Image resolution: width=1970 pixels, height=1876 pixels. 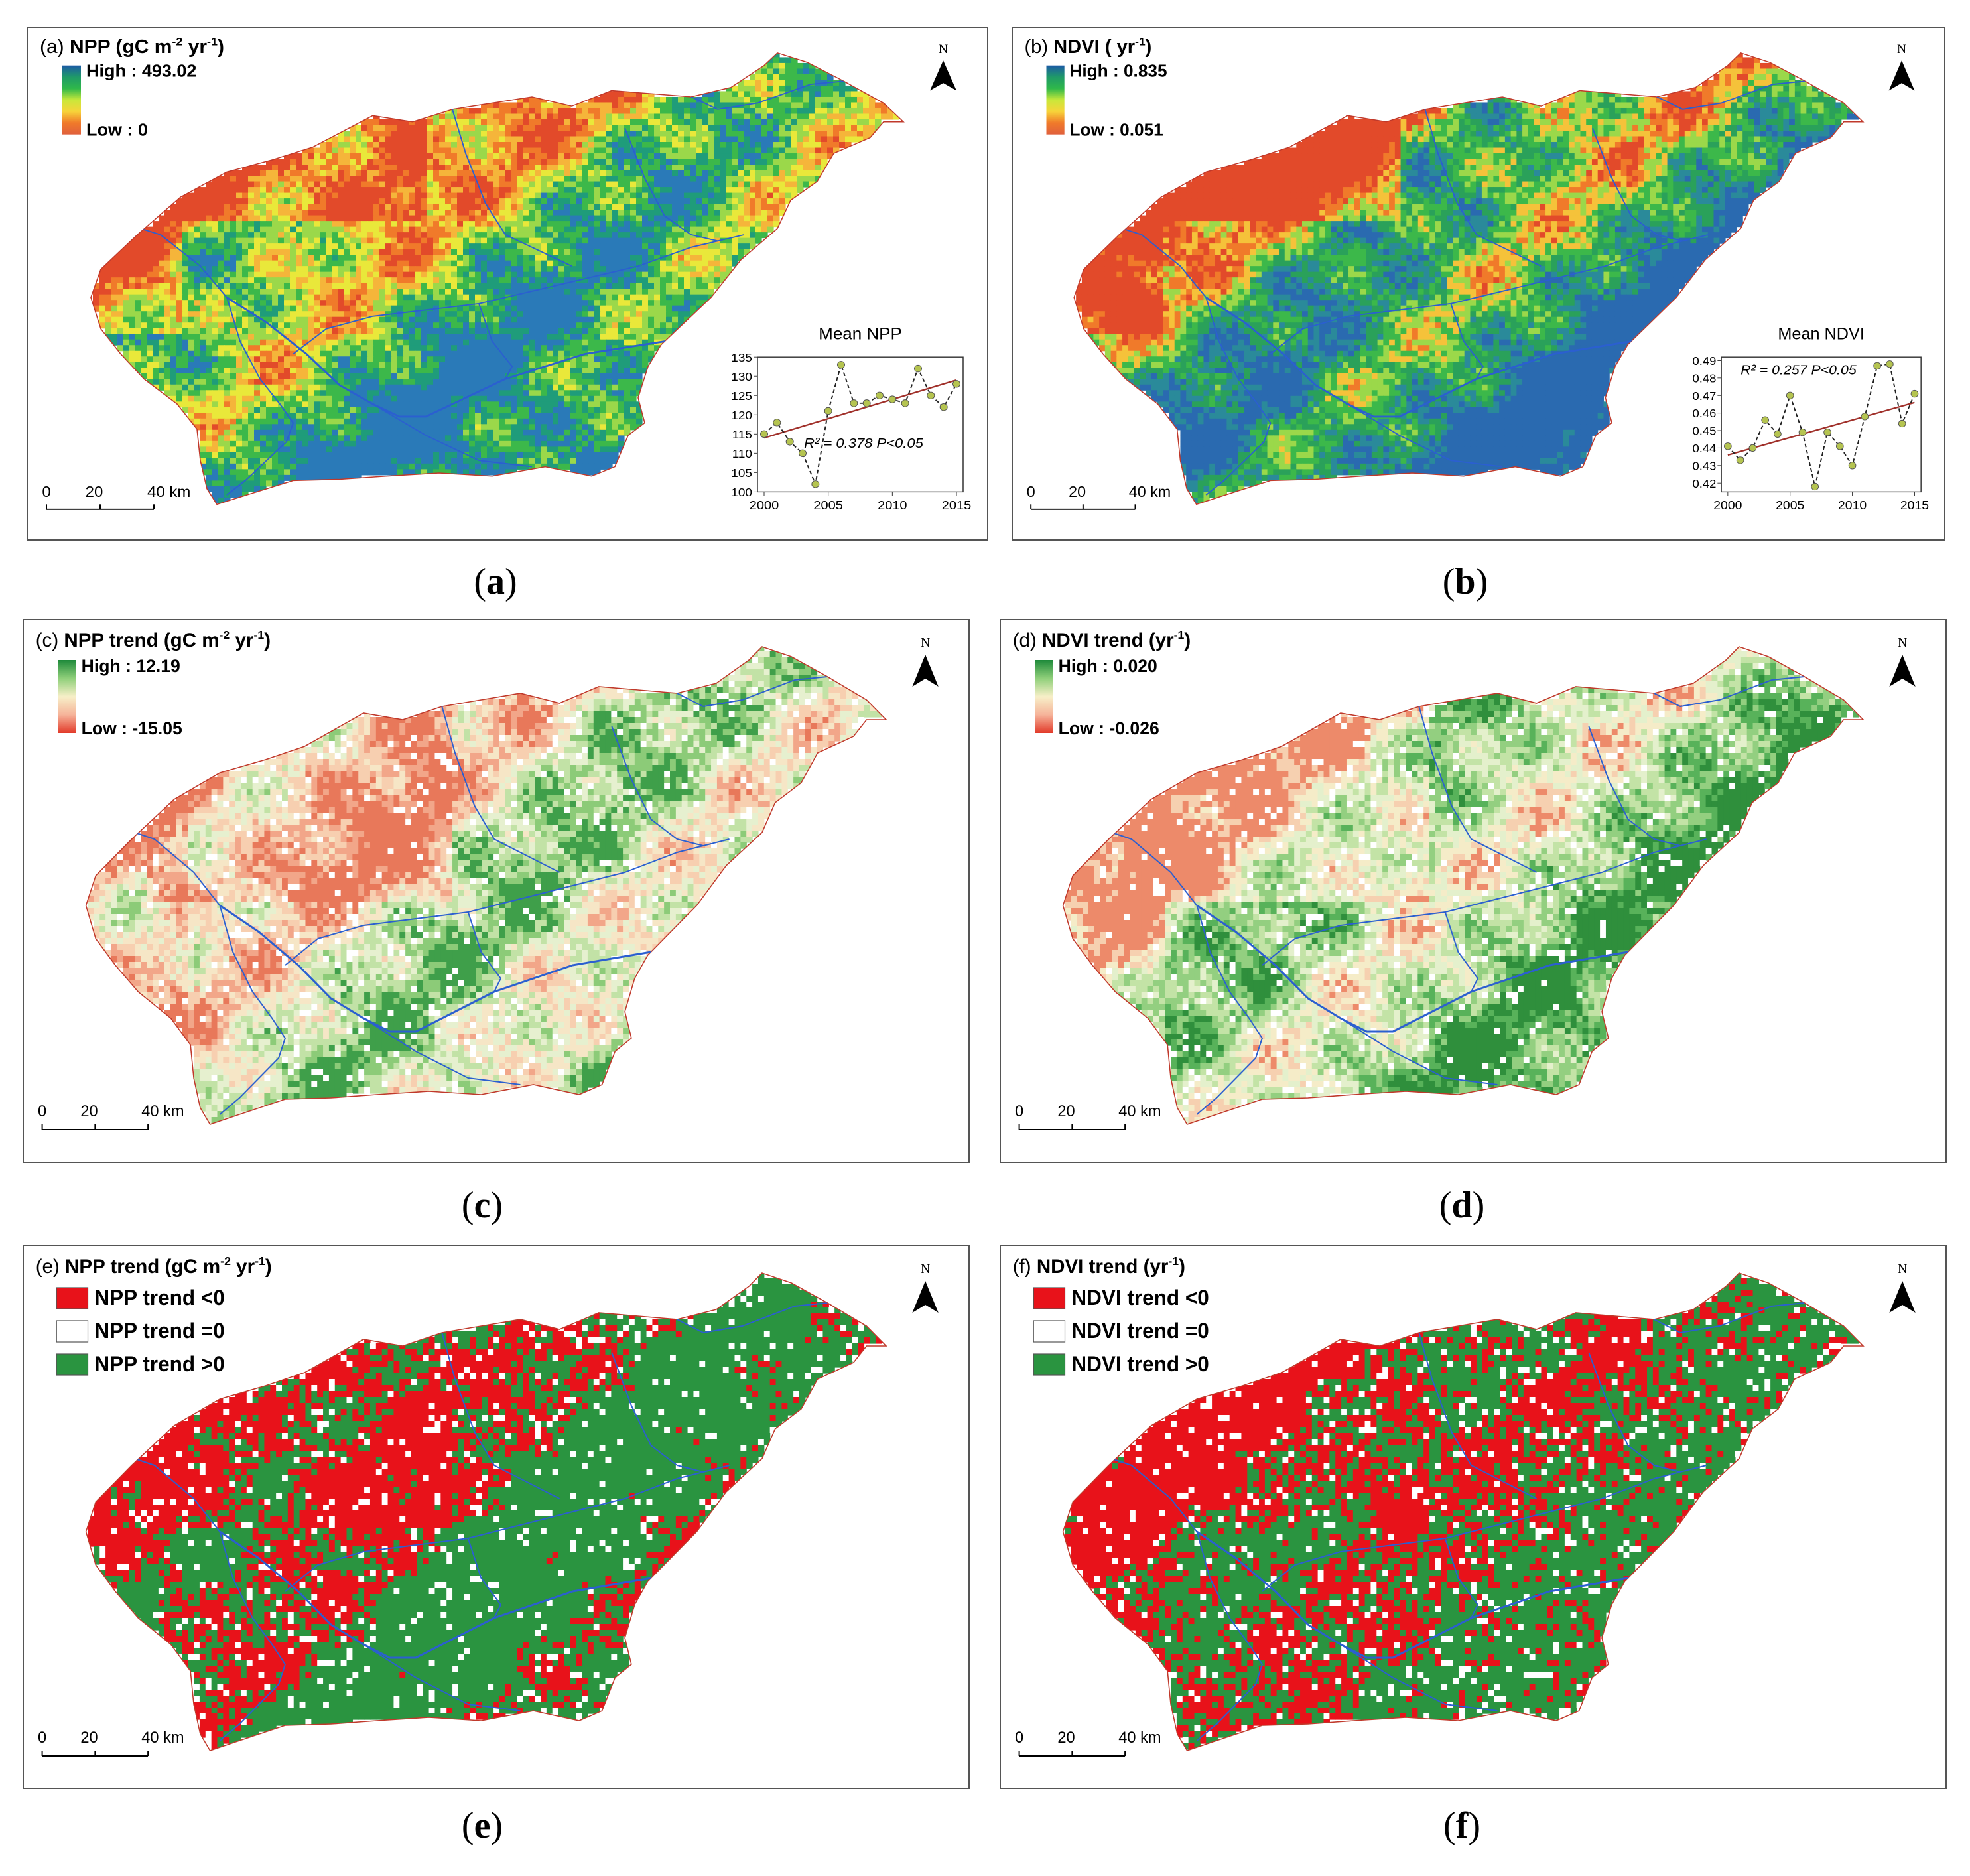 What do you see at coordinates (1118, 71) in the screenshot?
I see `legend-high: High : 0.835` at bounding box center [1118, 71].